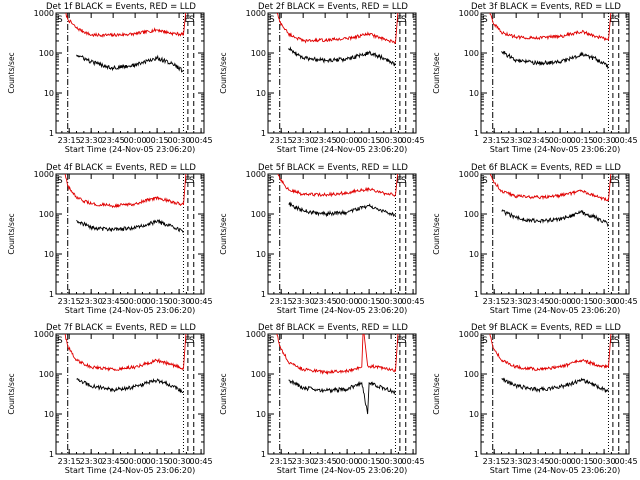  Describe the element at coordinates (121, 7) in the screenshot. I see `panel-title: Det 1f BLACK = Events, RED = LLD` at that location.